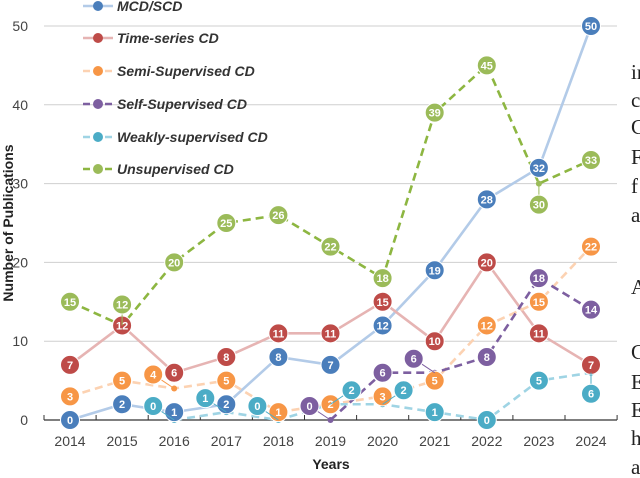  What do you see at coordinates (330, 246) in the screenshot?
I see `data-point: 22` at bounding box center [330, 246].